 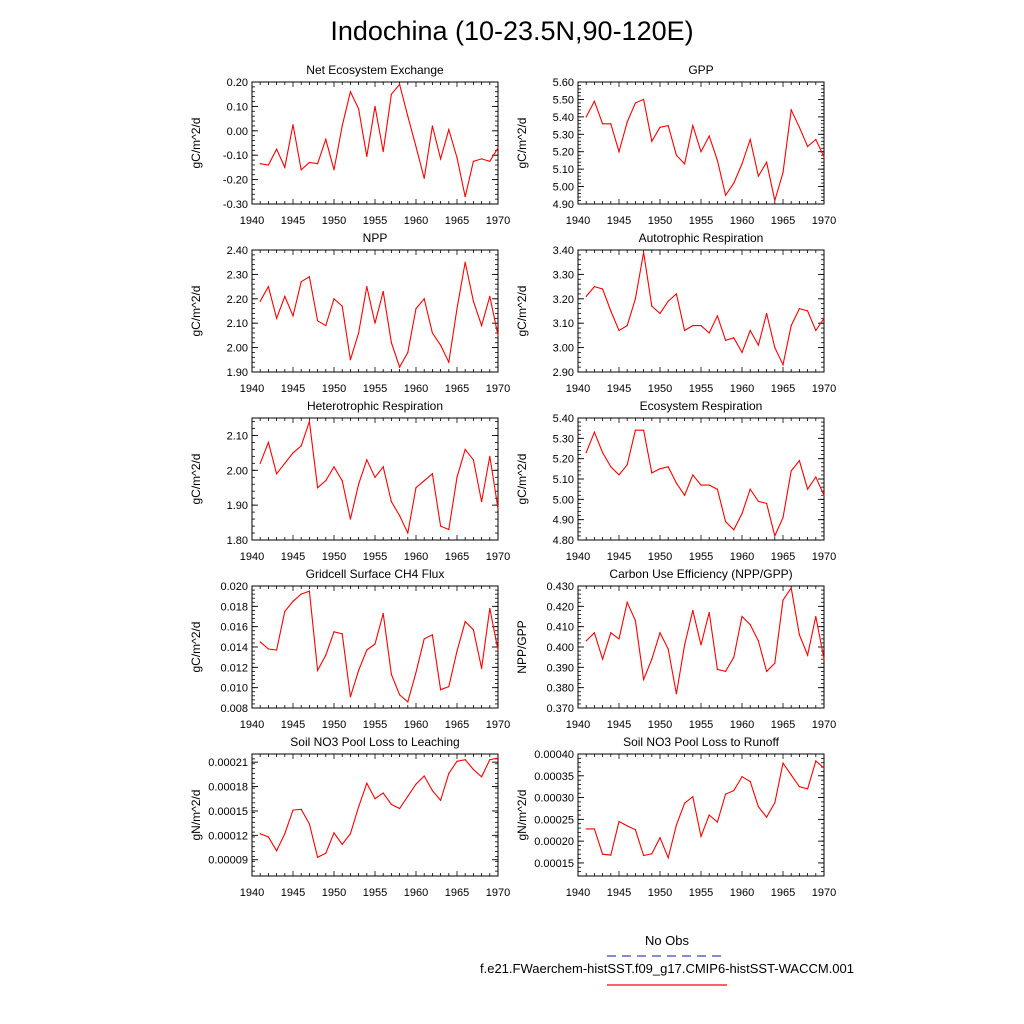 I want to click on y-tick-label: -0.10, so click(x=235, y=156).